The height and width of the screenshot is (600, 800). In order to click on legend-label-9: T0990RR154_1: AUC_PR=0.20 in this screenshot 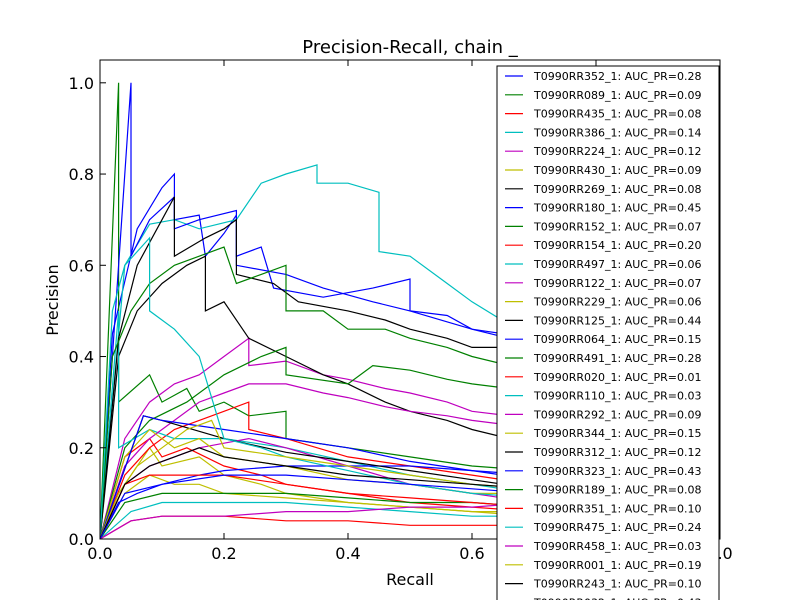, I will do `click(617, 245)`.